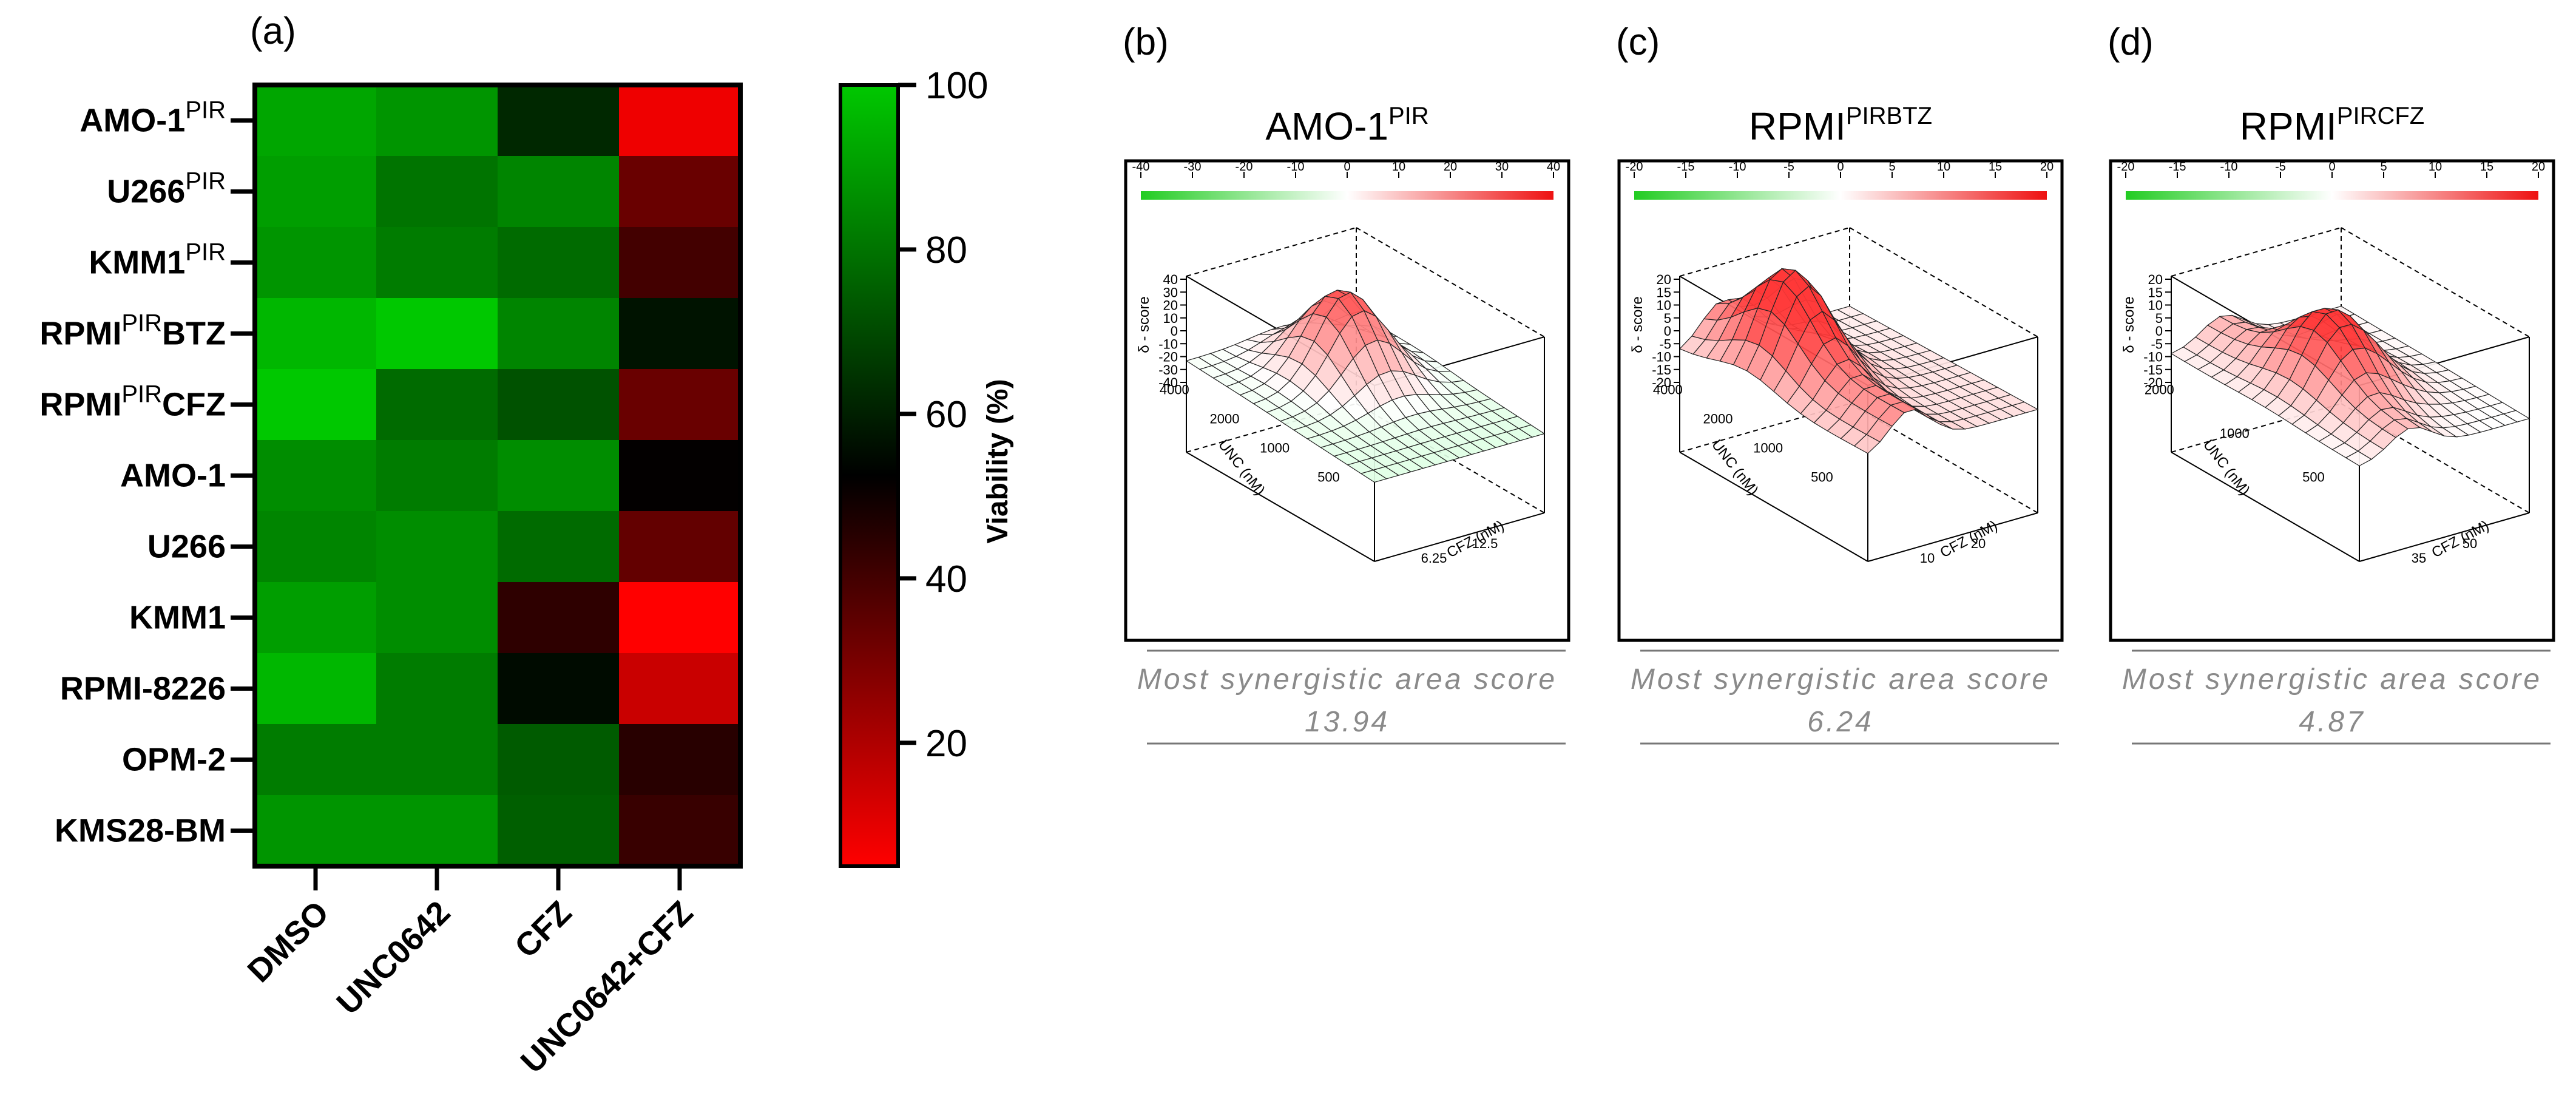  I want to click on x-tick-label: 10, so click(1927, 558).